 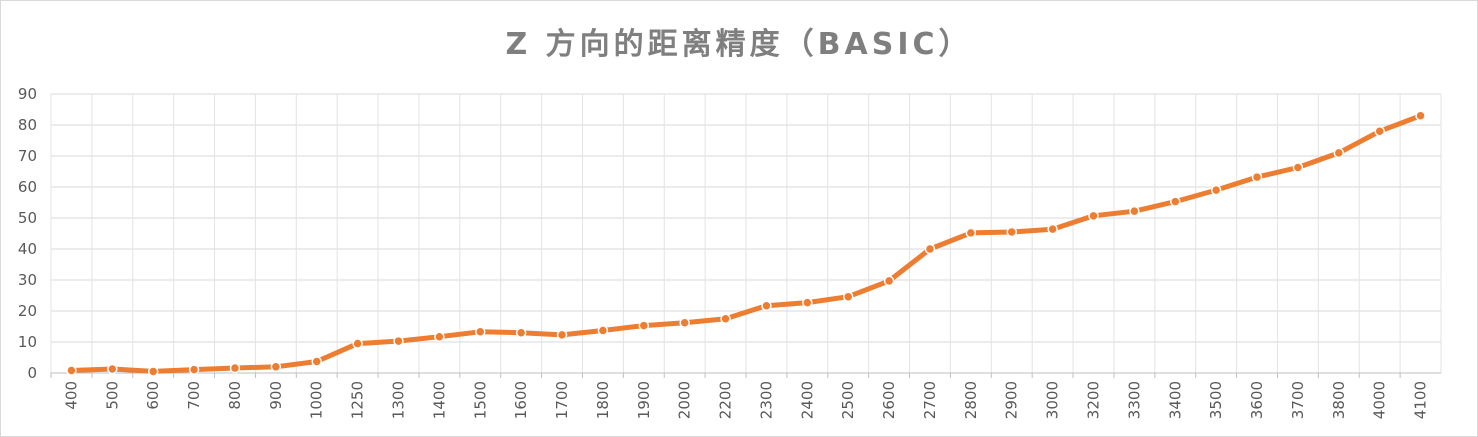 I want to click on x-tick-label: 1700, so click(x=562, y=400).